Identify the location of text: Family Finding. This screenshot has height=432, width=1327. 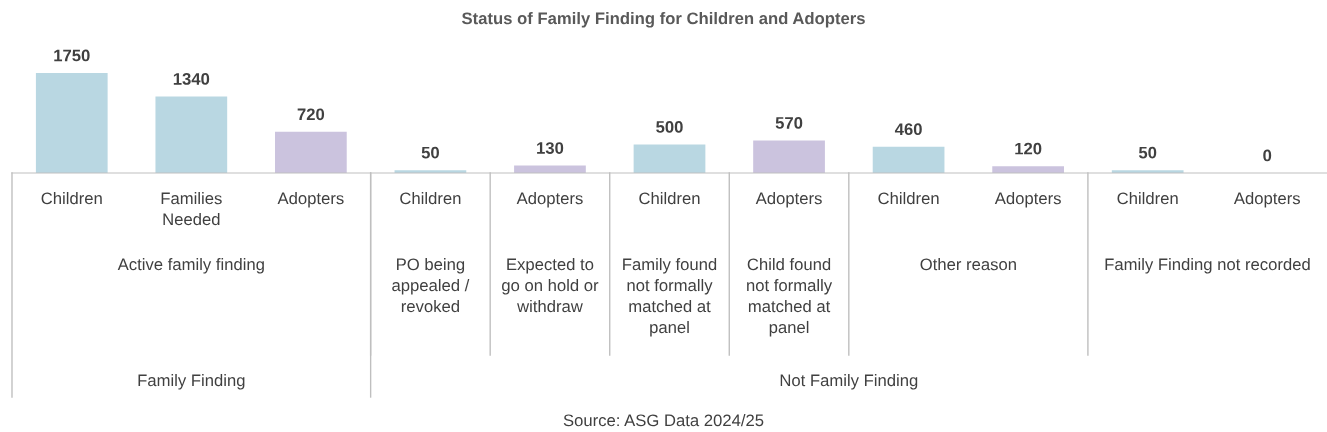
(191, 382).